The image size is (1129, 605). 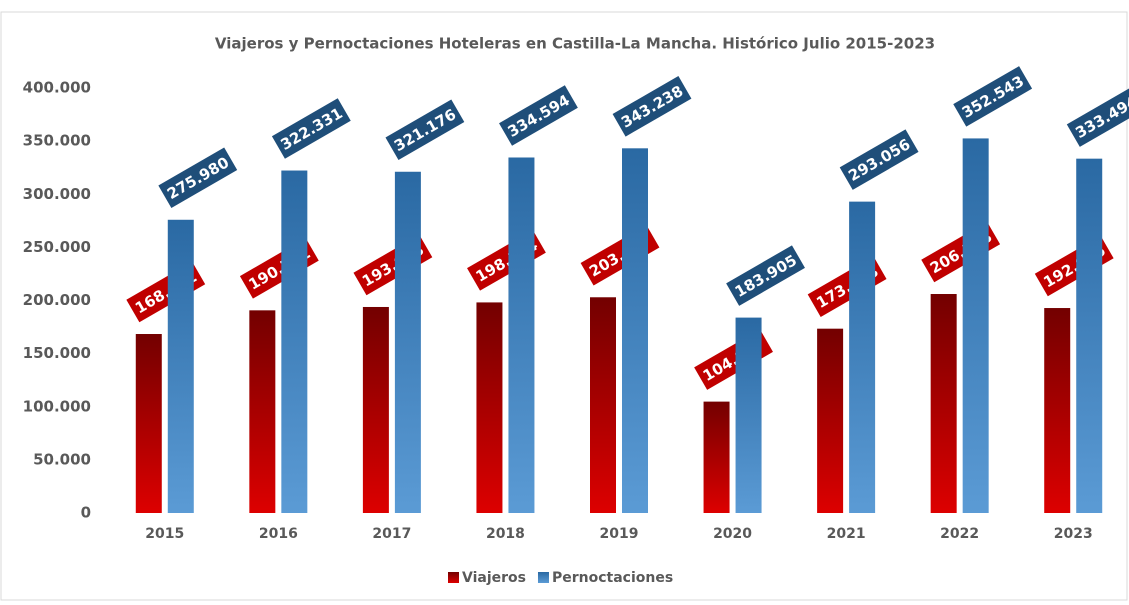 What do you see at coordinates (959, 534) in the screenshot?
I see `x-tick-label: 2022` at bounding box center [959, 534].